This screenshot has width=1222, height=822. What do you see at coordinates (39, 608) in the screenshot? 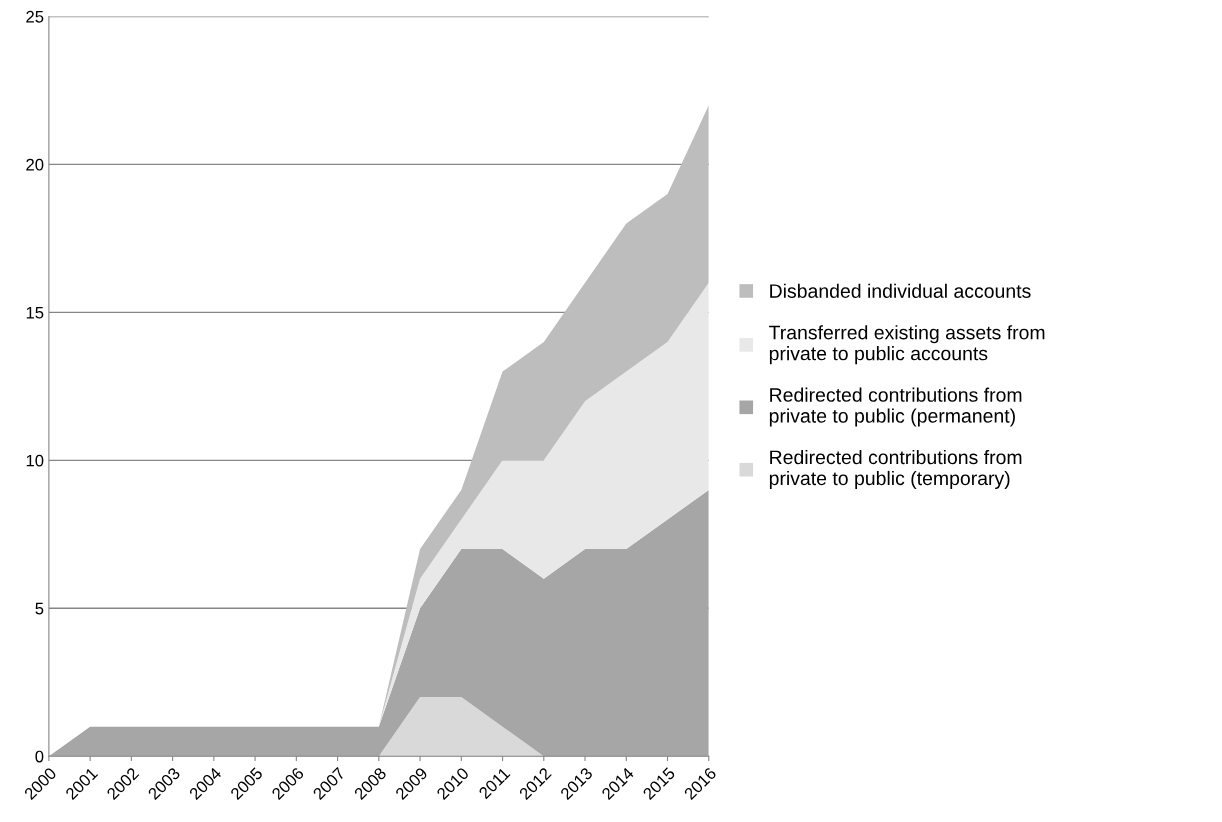
I see `y-tick-label: 5` at bounding box center [39, 608].